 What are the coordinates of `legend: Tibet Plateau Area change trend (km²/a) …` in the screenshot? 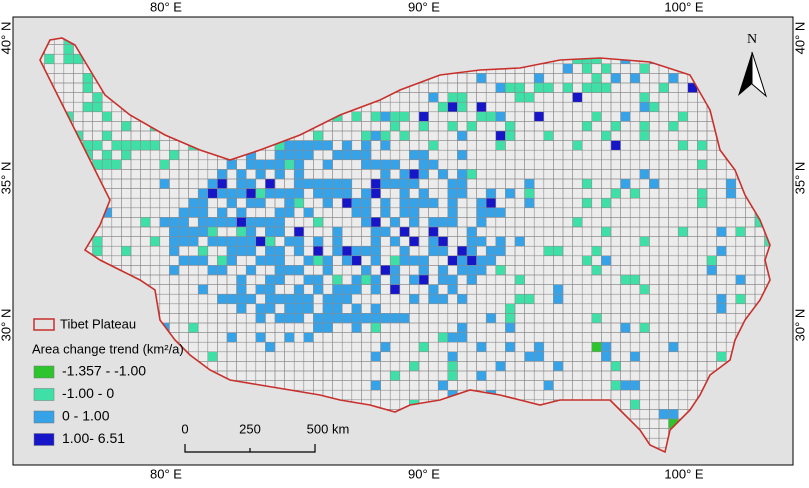 It's located at (108, 381).